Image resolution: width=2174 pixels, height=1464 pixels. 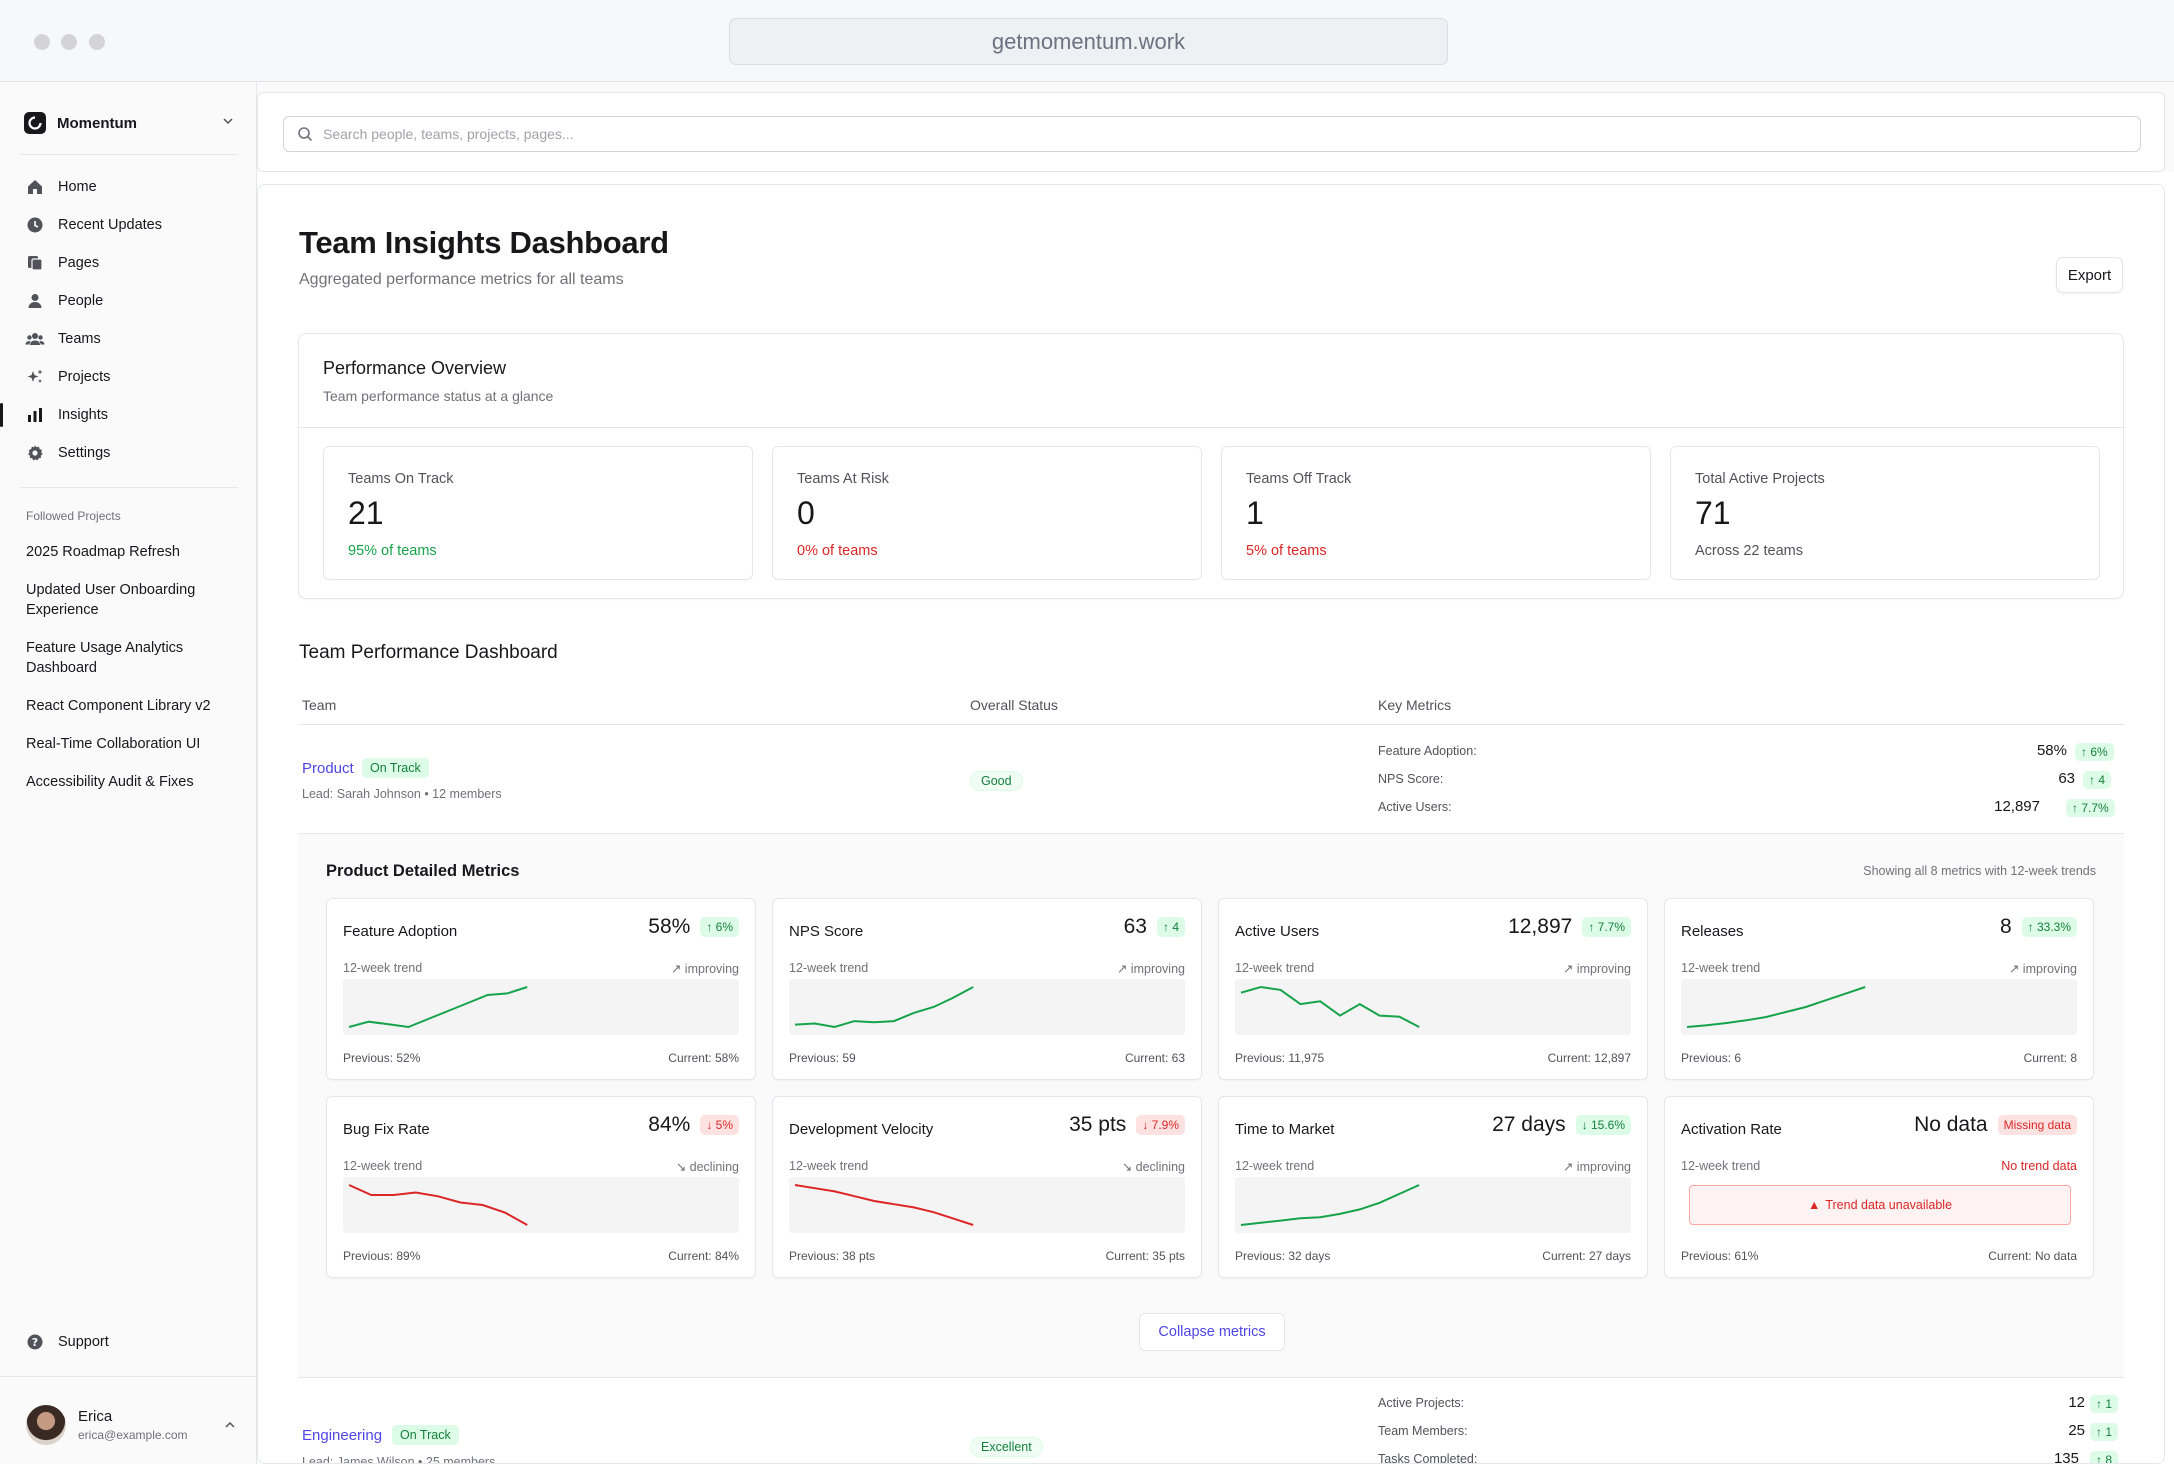 I want to click on stat-label: Teams Off Track, so click(x=1299, y=479).